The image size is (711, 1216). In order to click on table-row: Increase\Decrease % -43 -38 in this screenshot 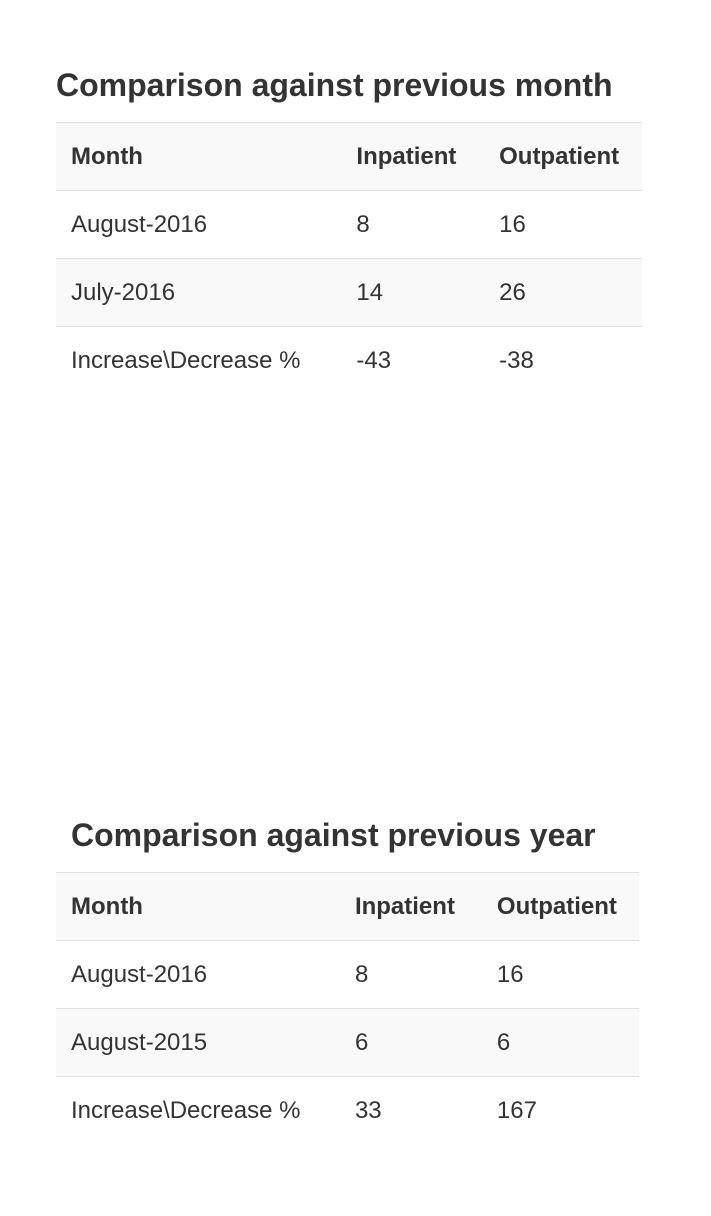, I will do `click(349, 360)`.